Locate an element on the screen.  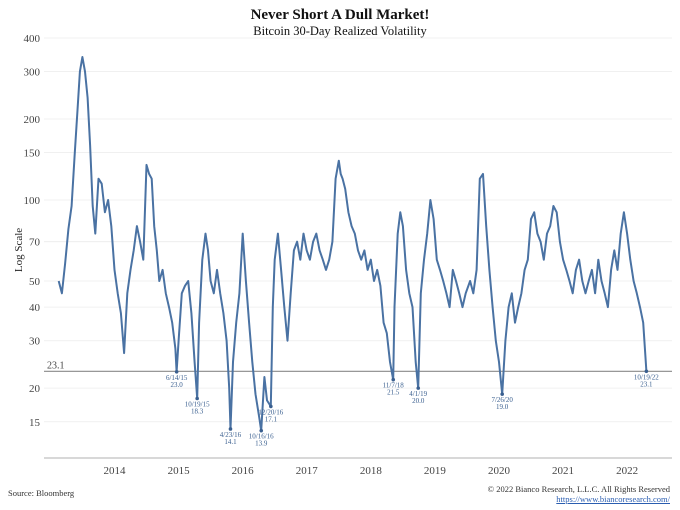
y-tick-label: 50 is located at coordinates (35, 282).